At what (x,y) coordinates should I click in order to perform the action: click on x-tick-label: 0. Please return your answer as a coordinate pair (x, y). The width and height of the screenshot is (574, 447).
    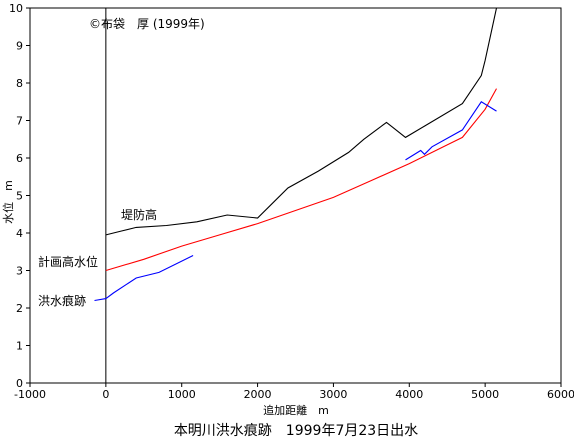
    Looking at the image, I should click on (105, 394).